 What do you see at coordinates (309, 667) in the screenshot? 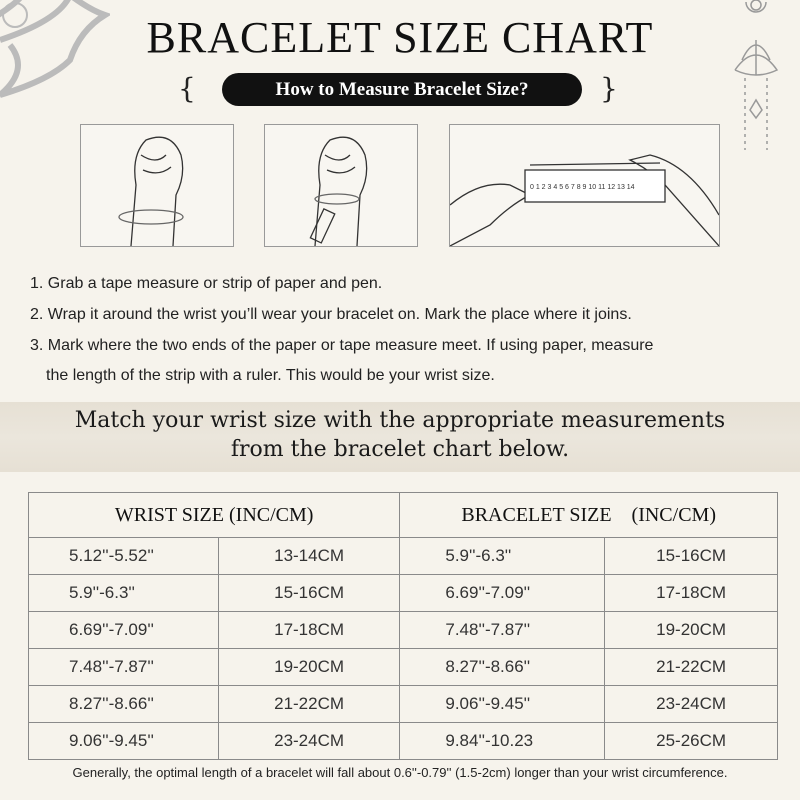
I see `wrist-cm-cell: 19-20CM` at bounding box center [309, 667].